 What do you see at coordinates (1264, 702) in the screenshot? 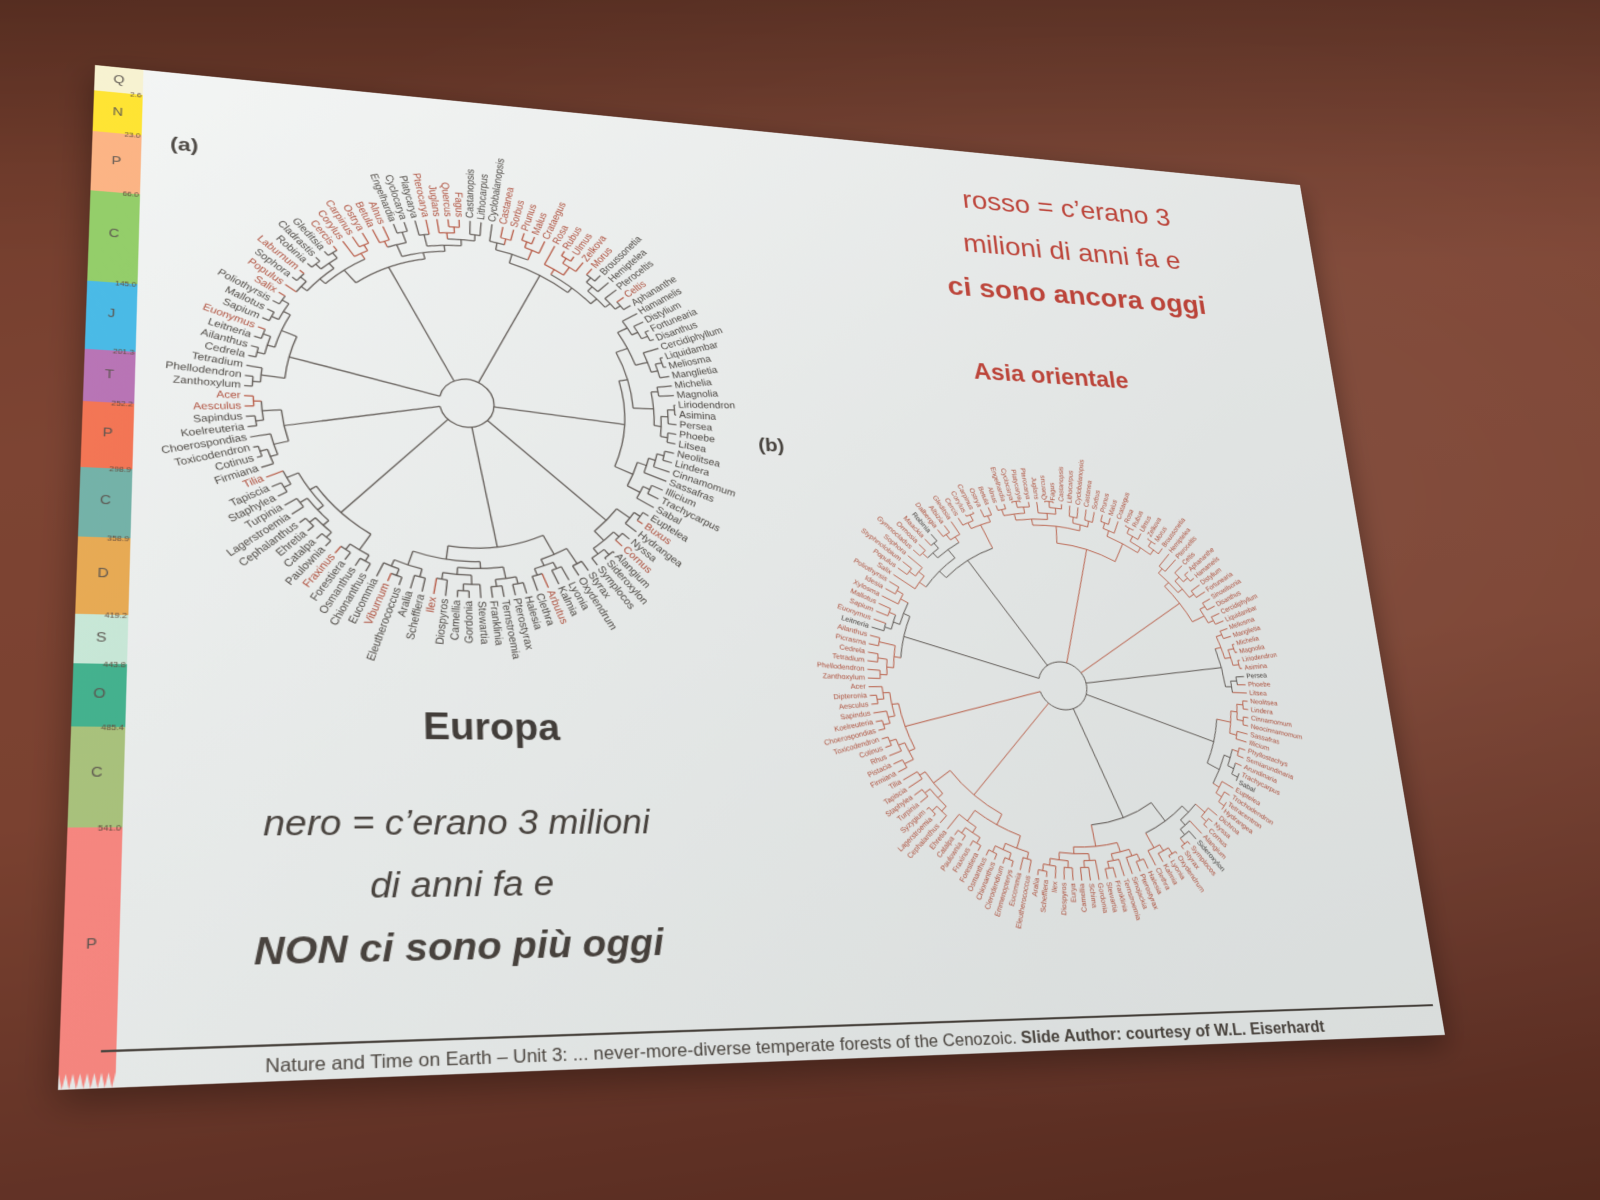
I see `tree-leaf-label: Neolitsea` at bounding box center [1264, 702].